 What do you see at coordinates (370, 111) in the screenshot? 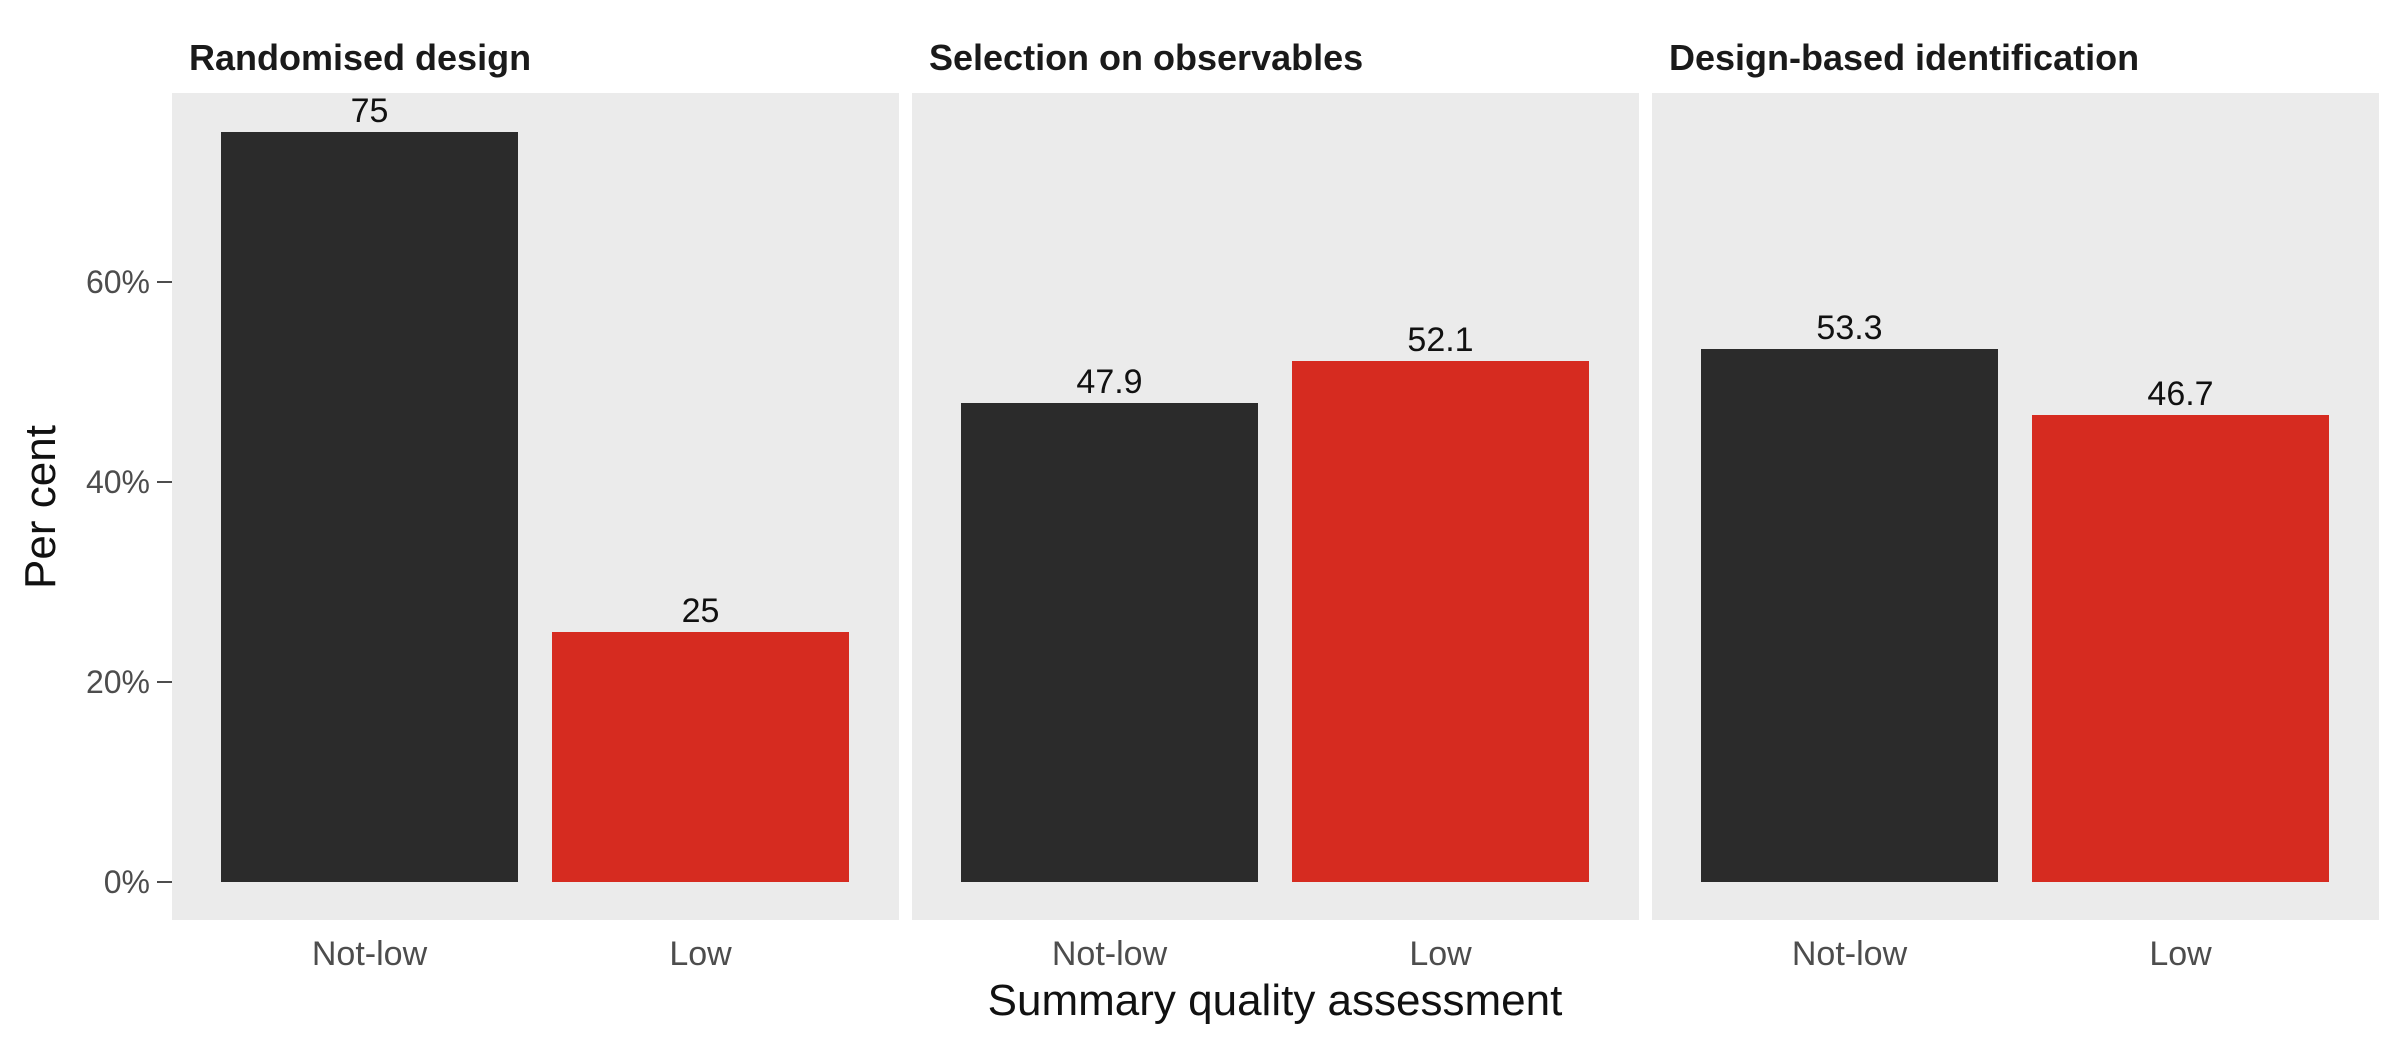
I see `bar-data-label: 75` at bounding box center [370, 111].